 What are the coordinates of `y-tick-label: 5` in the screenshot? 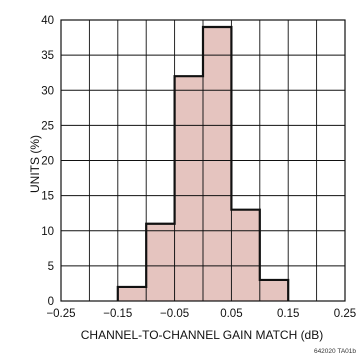 It's located at (51, 267).